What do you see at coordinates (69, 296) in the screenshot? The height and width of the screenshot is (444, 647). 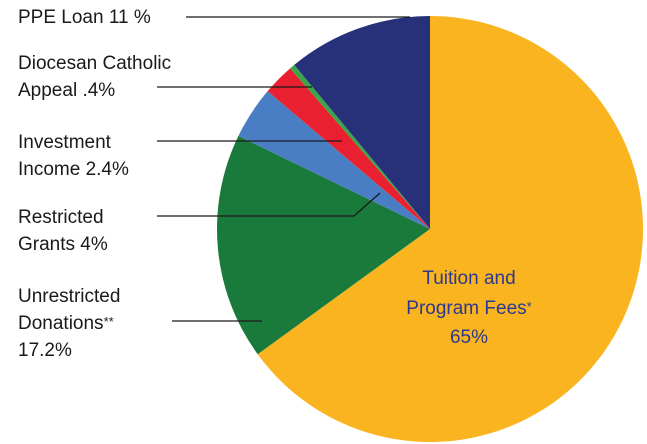 I see `label-unrestricted-line1: Unrestricted` at bounding box center [69, 296].